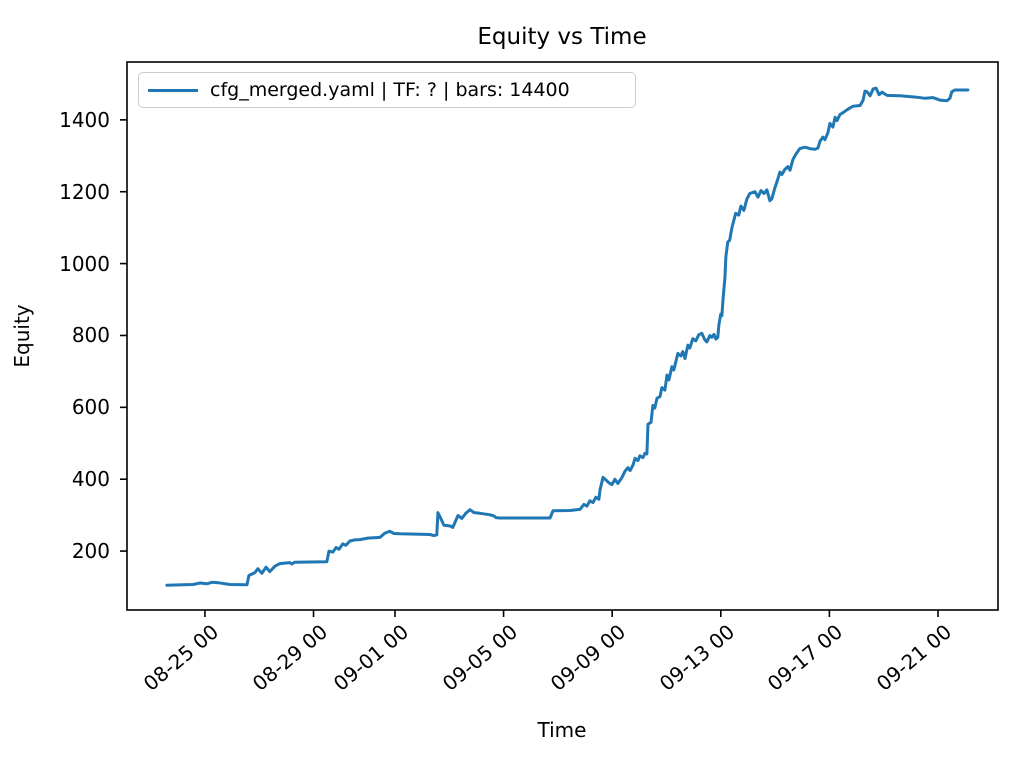  Describe the element at coordinates (90, 479) in the screenshot. I see `y-tick-label: 400` at that location.